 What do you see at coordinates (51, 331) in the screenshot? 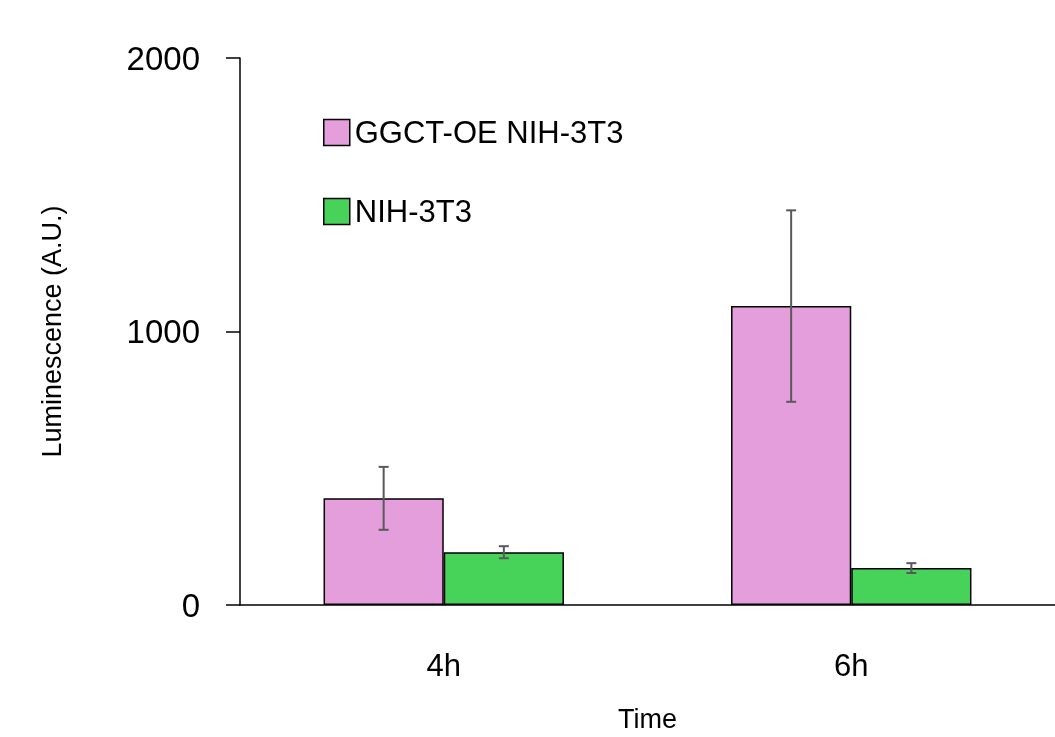
I see `y-axis-title: Luminescence (A.U.)` at bounding box center [51, 331].